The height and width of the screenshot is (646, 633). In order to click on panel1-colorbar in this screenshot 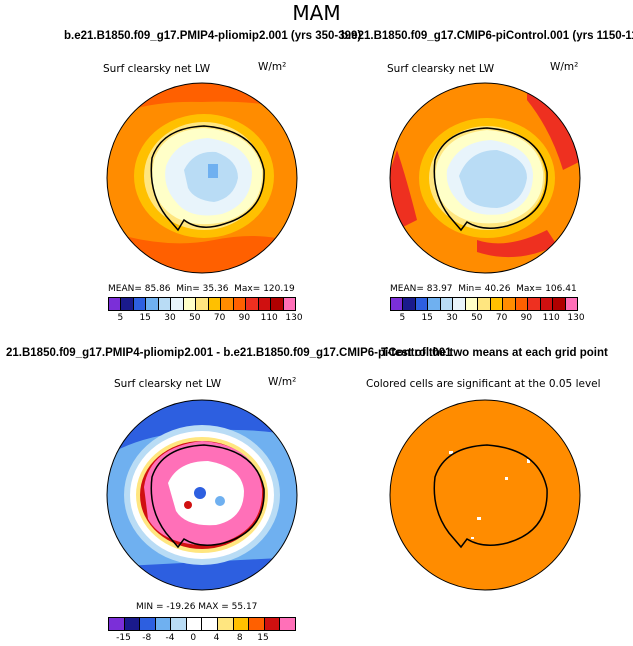, I will do `click(202, 304)`.